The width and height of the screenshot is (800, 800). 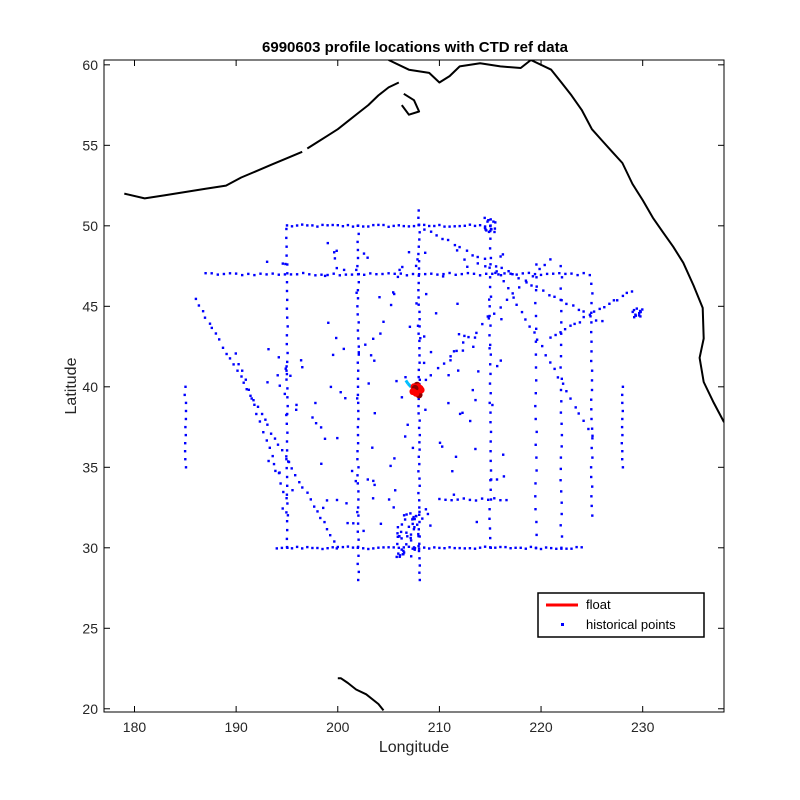 I want to click on y-tick-label: 20, so click(x=90, y=709).